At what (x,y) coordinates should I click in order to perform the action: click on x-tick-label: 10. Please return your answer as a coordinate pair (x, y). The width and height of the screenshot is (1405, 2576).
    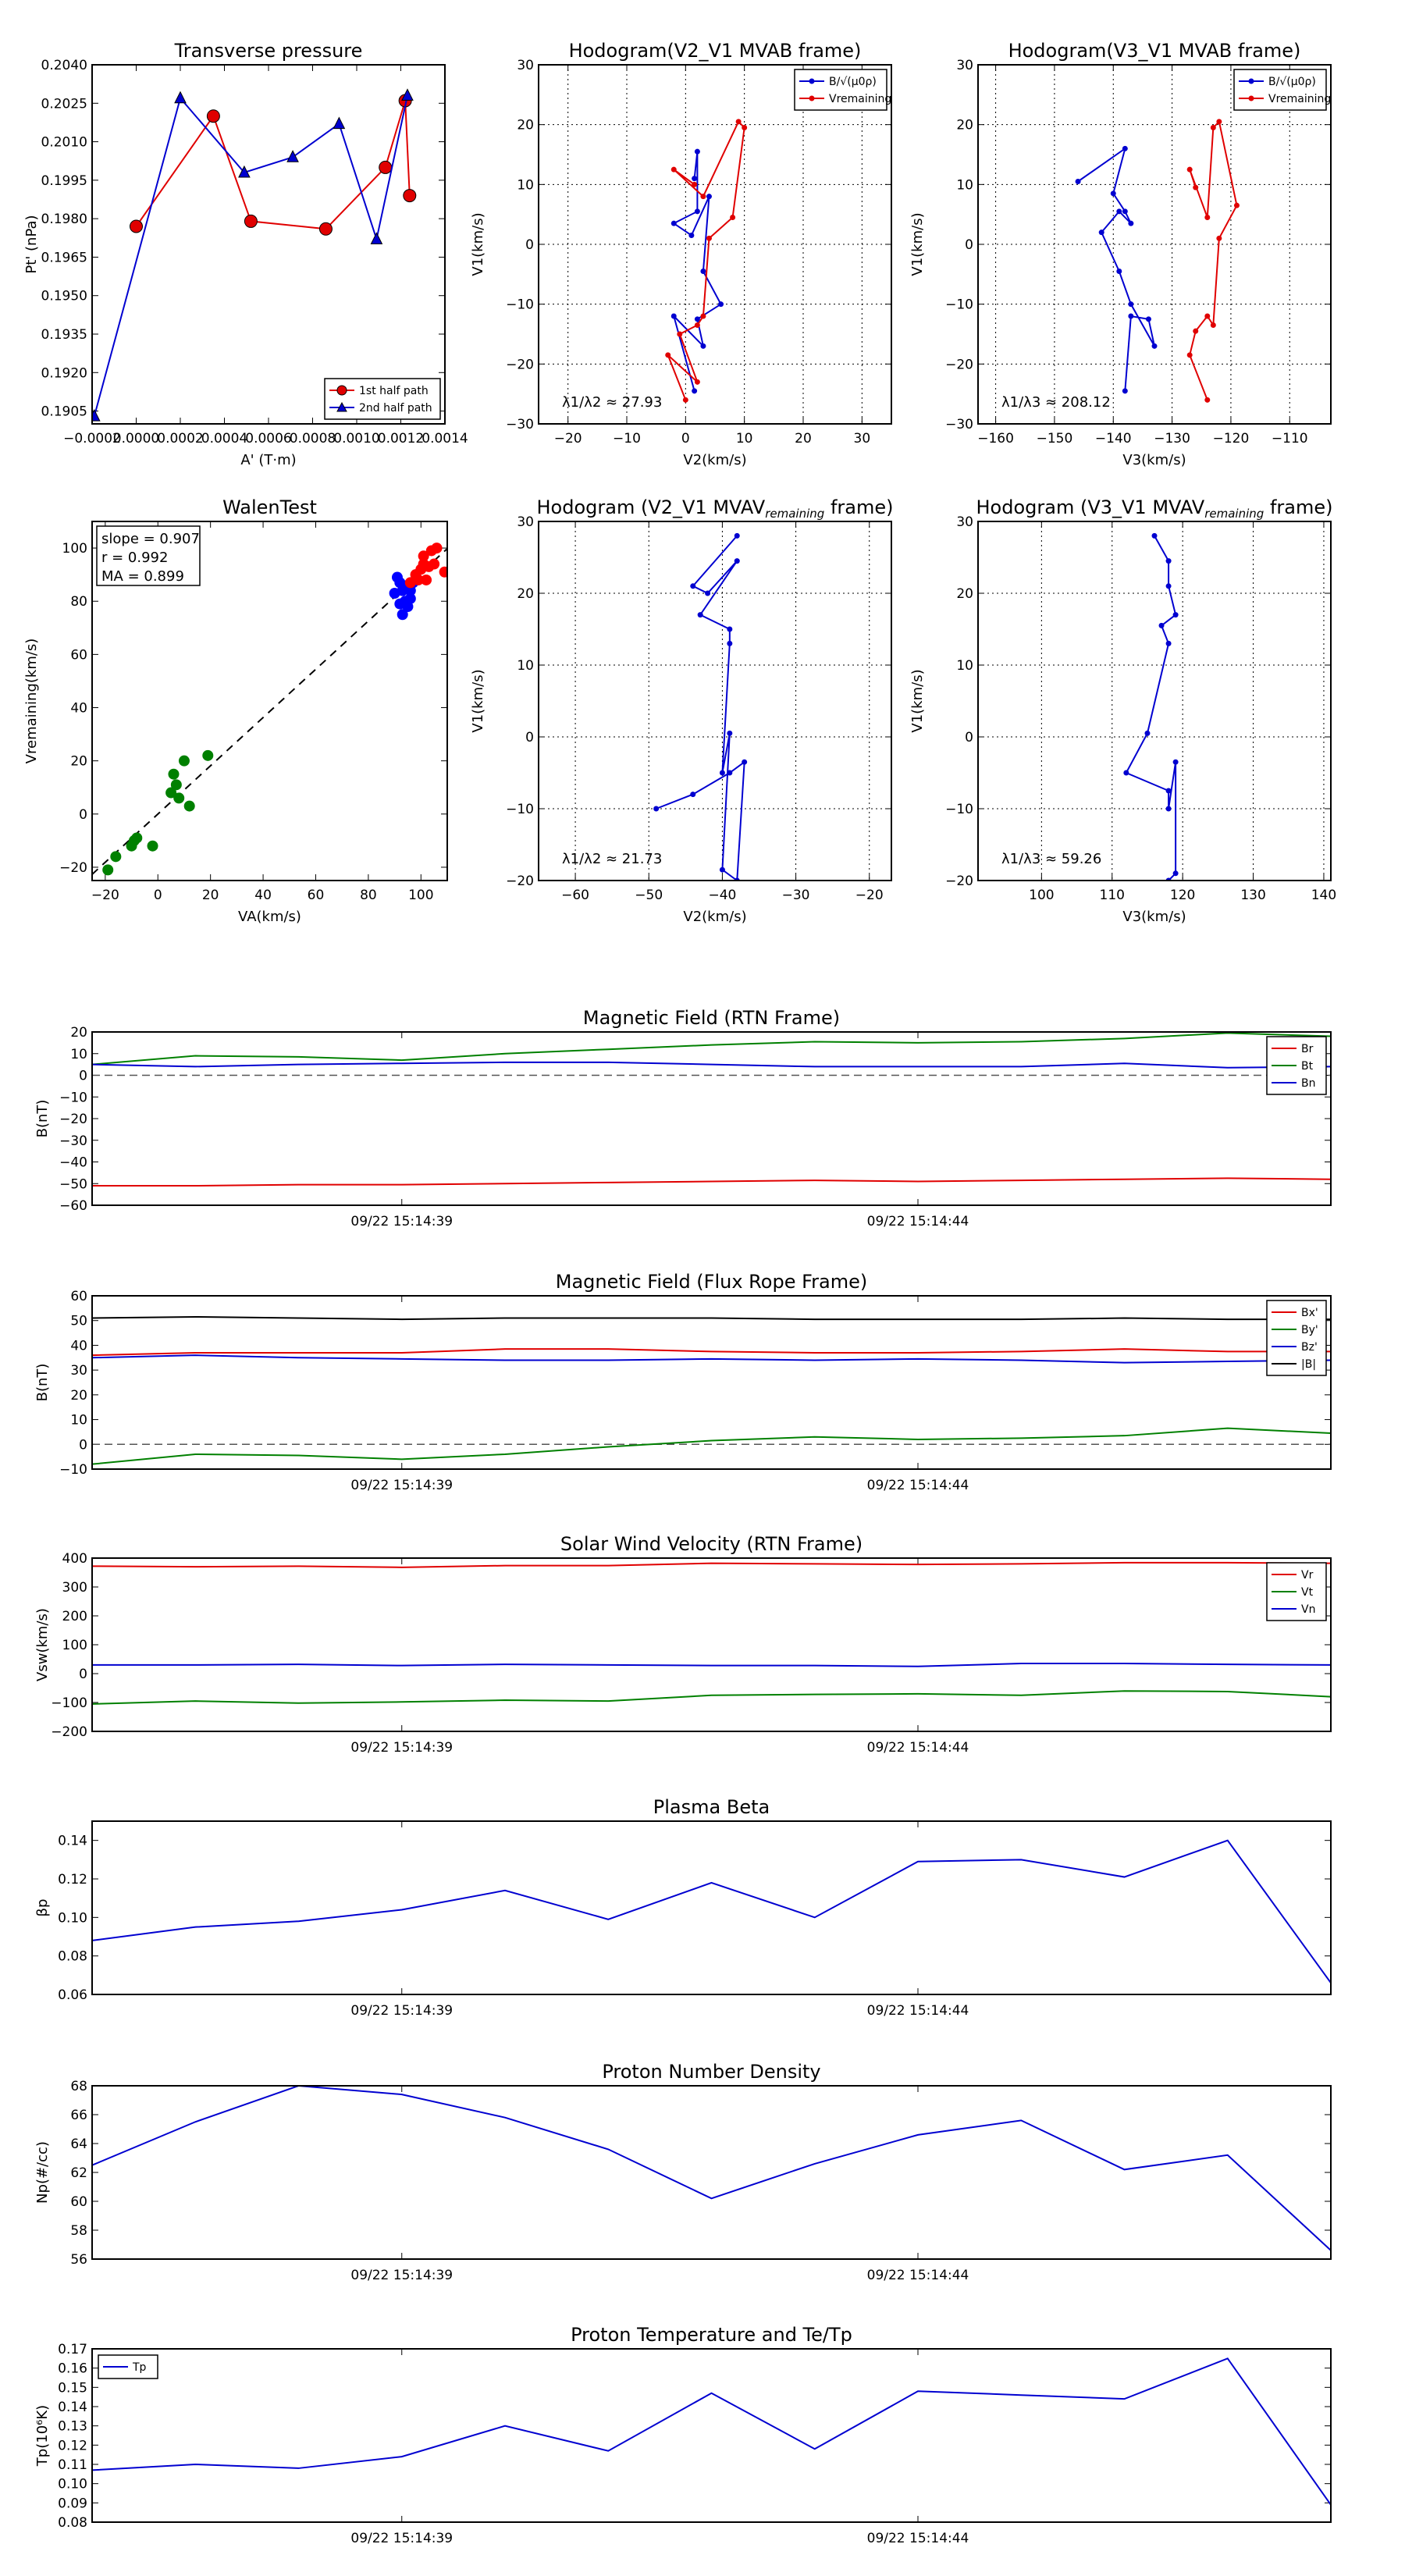
    Looking at the image, I should click on (745, 439).